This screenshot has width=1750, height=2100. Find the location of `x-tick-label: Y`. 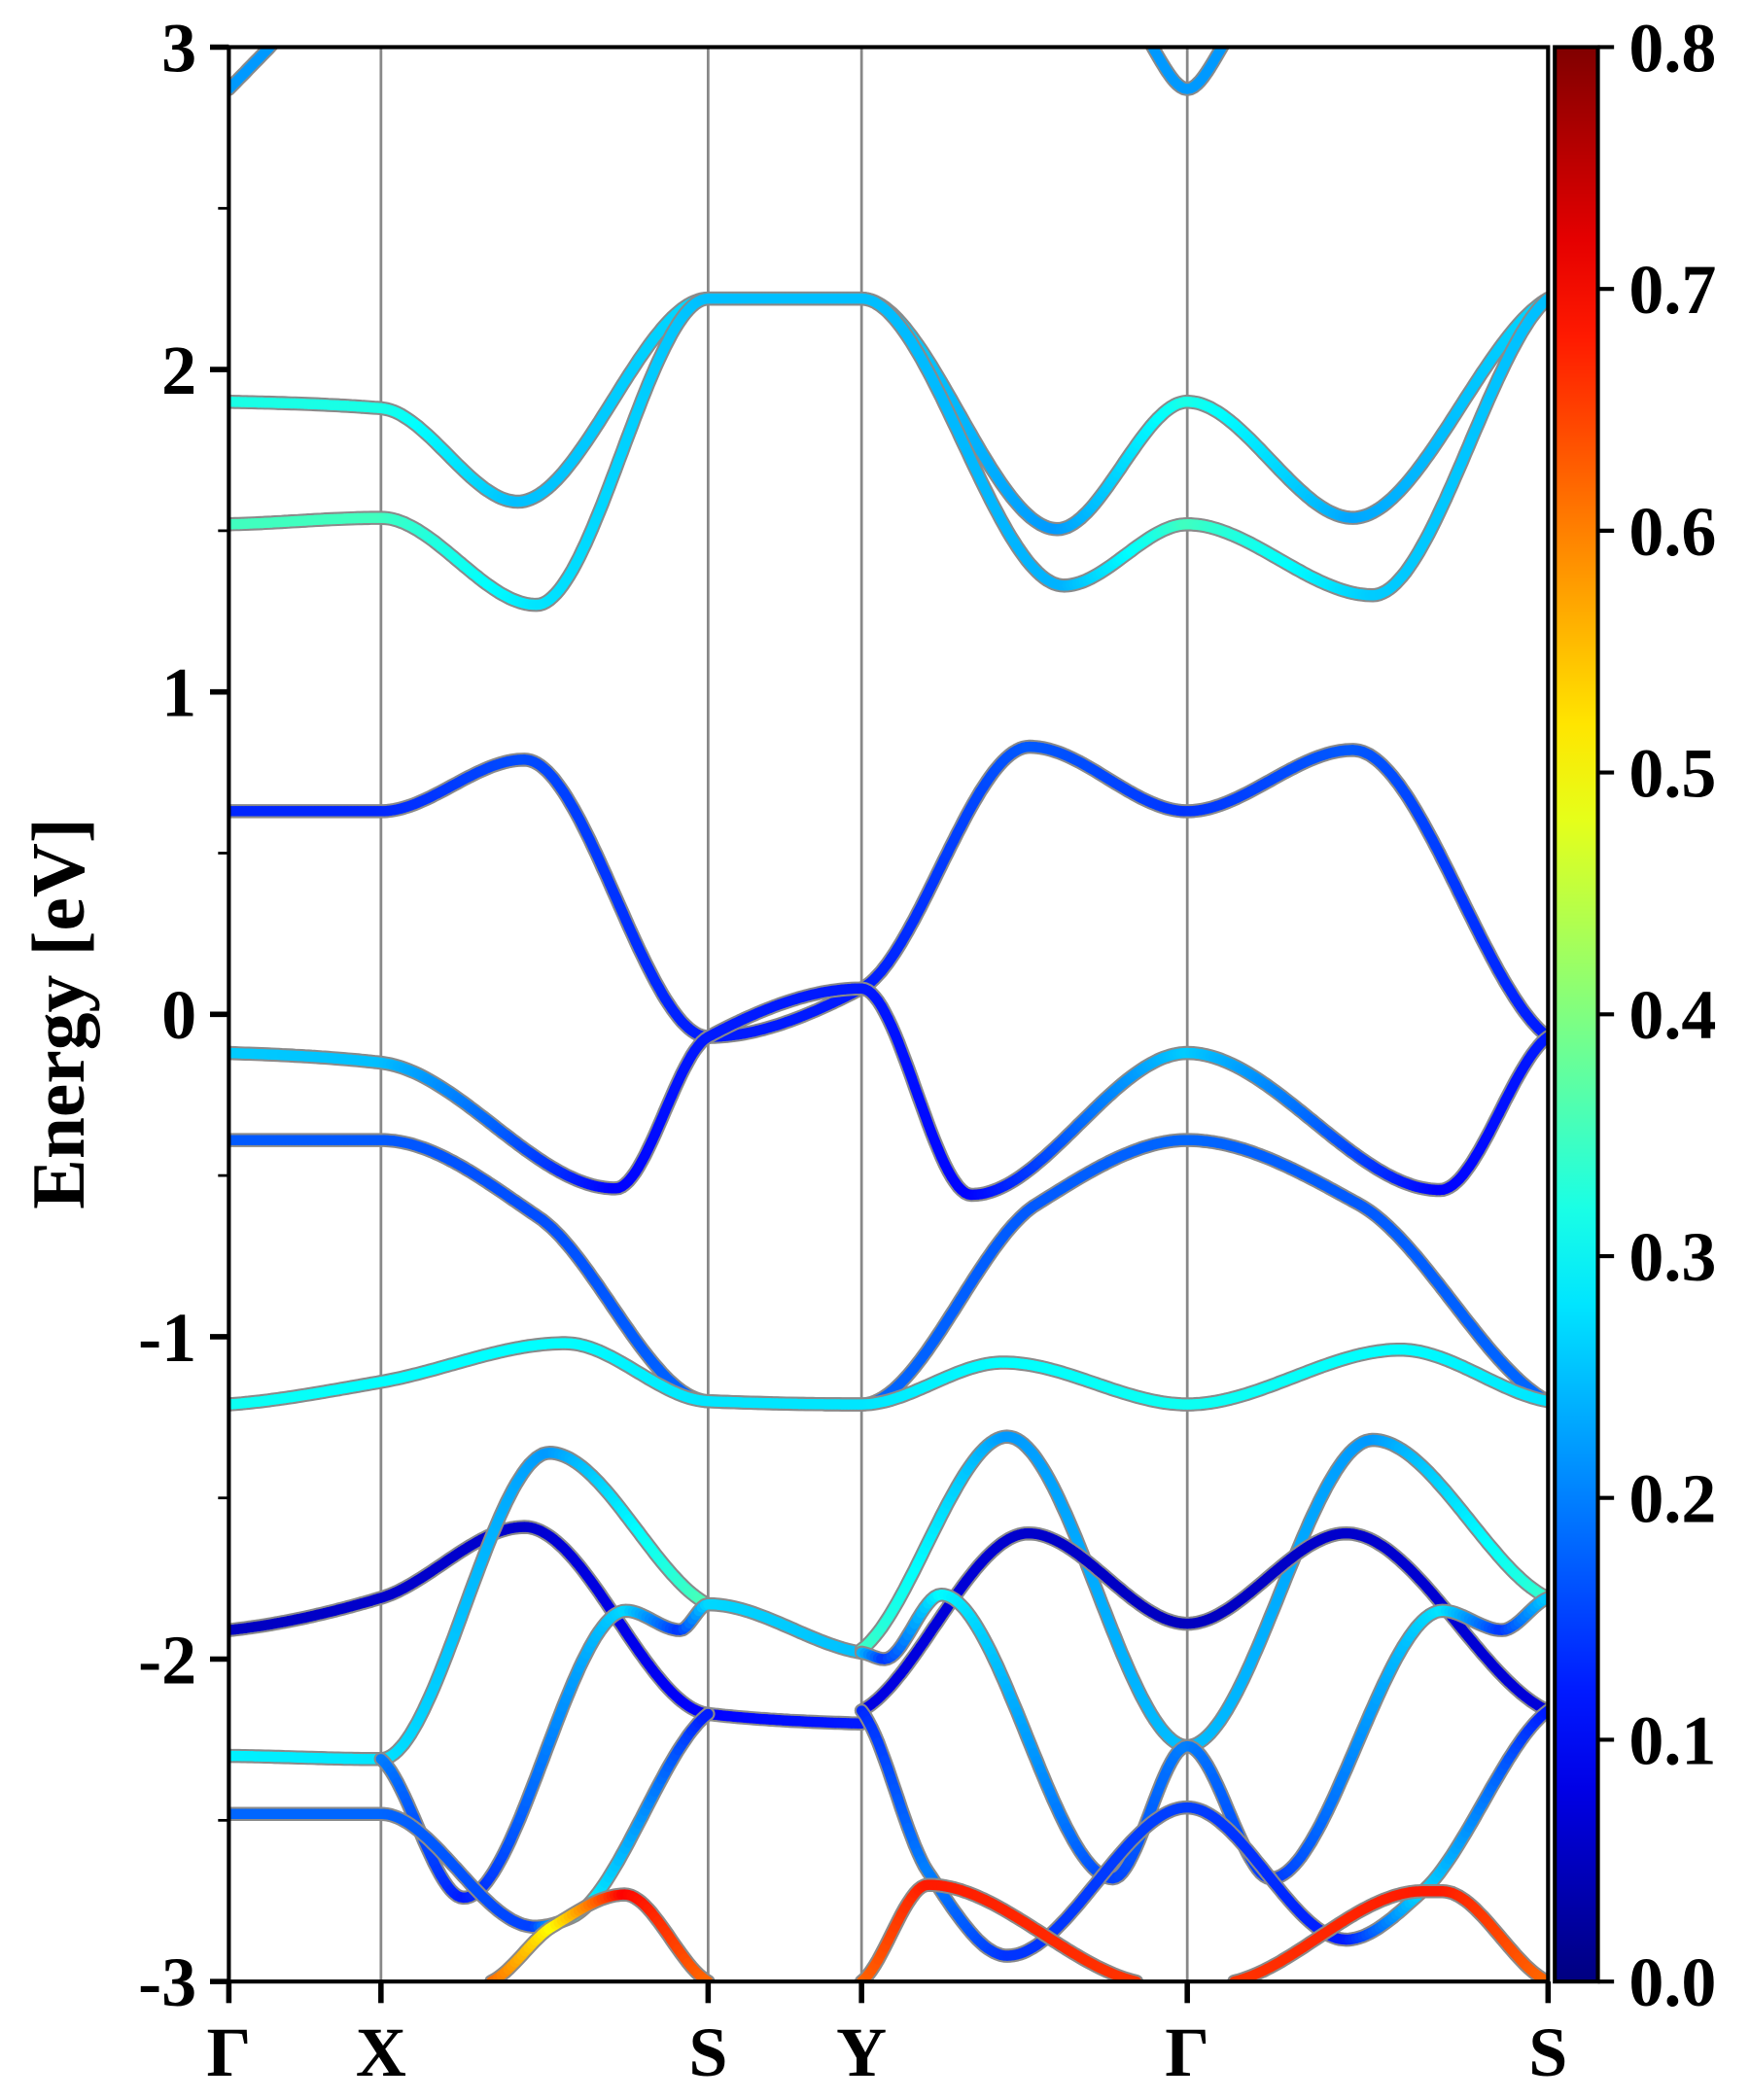

x-tick-label: Y is located at coordinates (861, 2052).